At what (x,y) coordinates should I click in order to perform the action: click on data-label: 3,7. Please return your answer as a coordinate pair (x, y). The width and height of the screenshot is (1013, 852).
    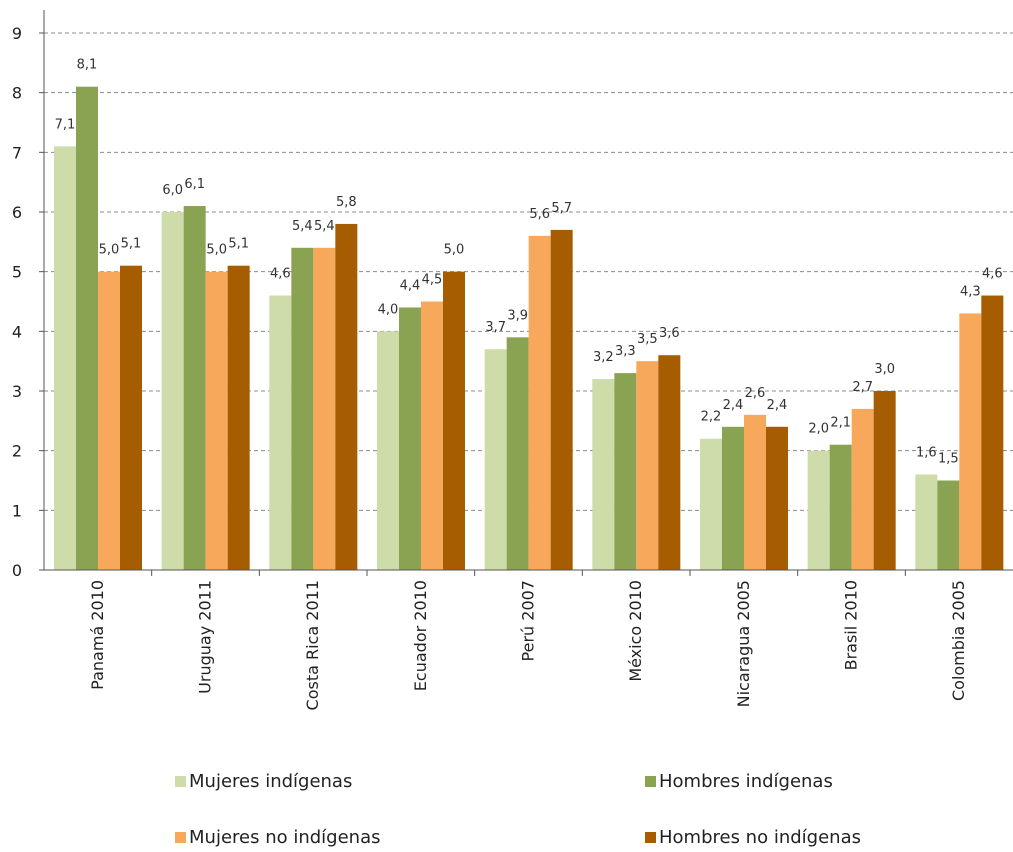
    Looking at the image, I should click on (495, 327).